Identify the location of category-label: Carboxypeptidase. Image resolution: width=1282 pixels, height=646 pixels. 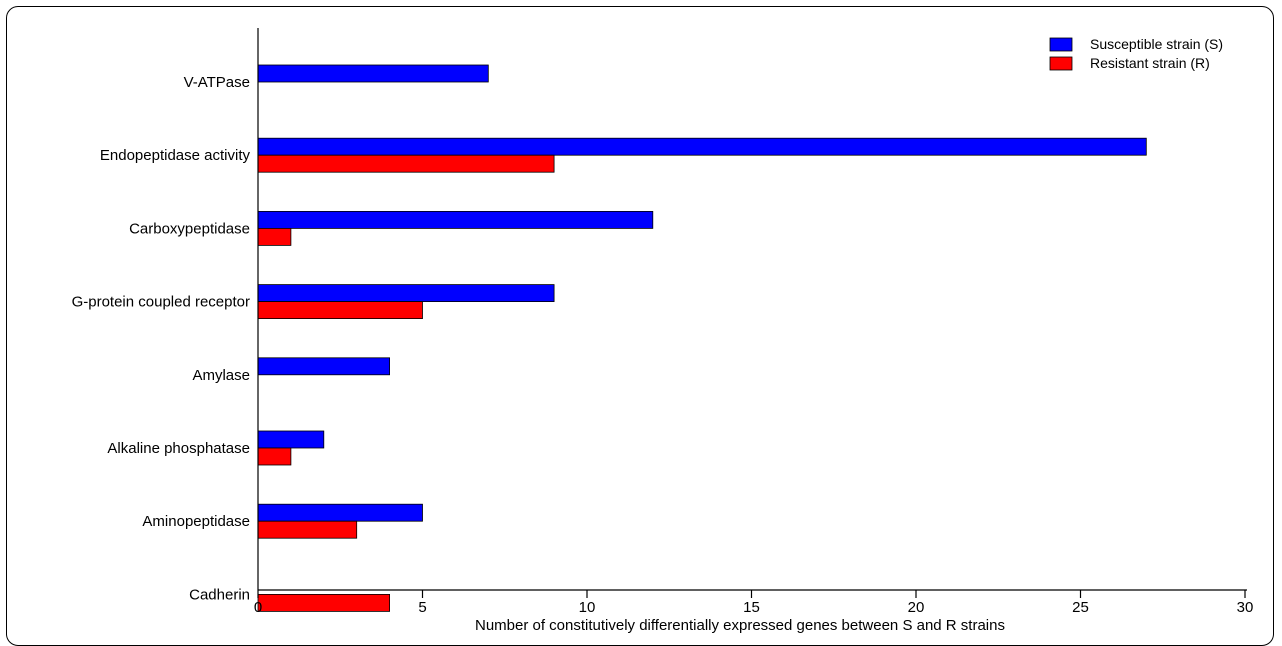
(189, 228).